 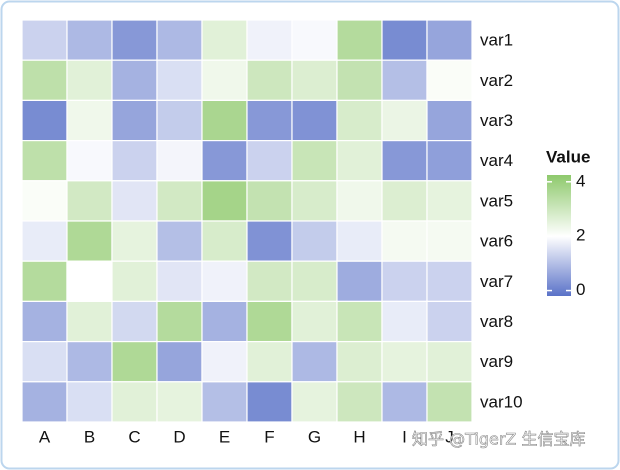 What do you see at coordinates (496, 80) in the screenshot?
I see `y-tick-label: var2` at bounding box center [496, 80].